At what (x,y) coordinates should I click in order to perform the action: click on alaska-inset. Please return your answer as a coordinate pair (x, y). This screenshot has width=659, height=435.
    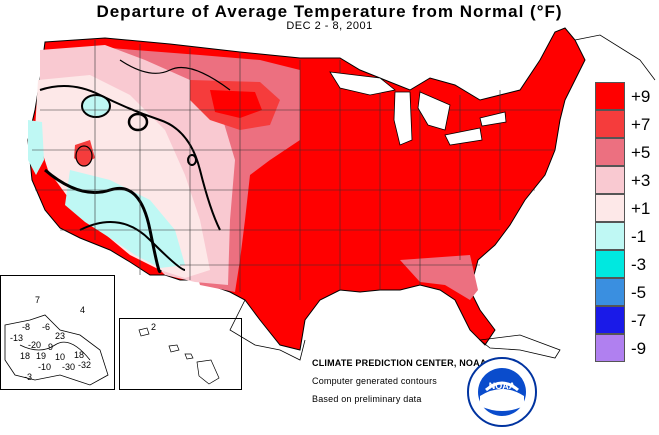
    Looking at the image, I should click on (57, 332).